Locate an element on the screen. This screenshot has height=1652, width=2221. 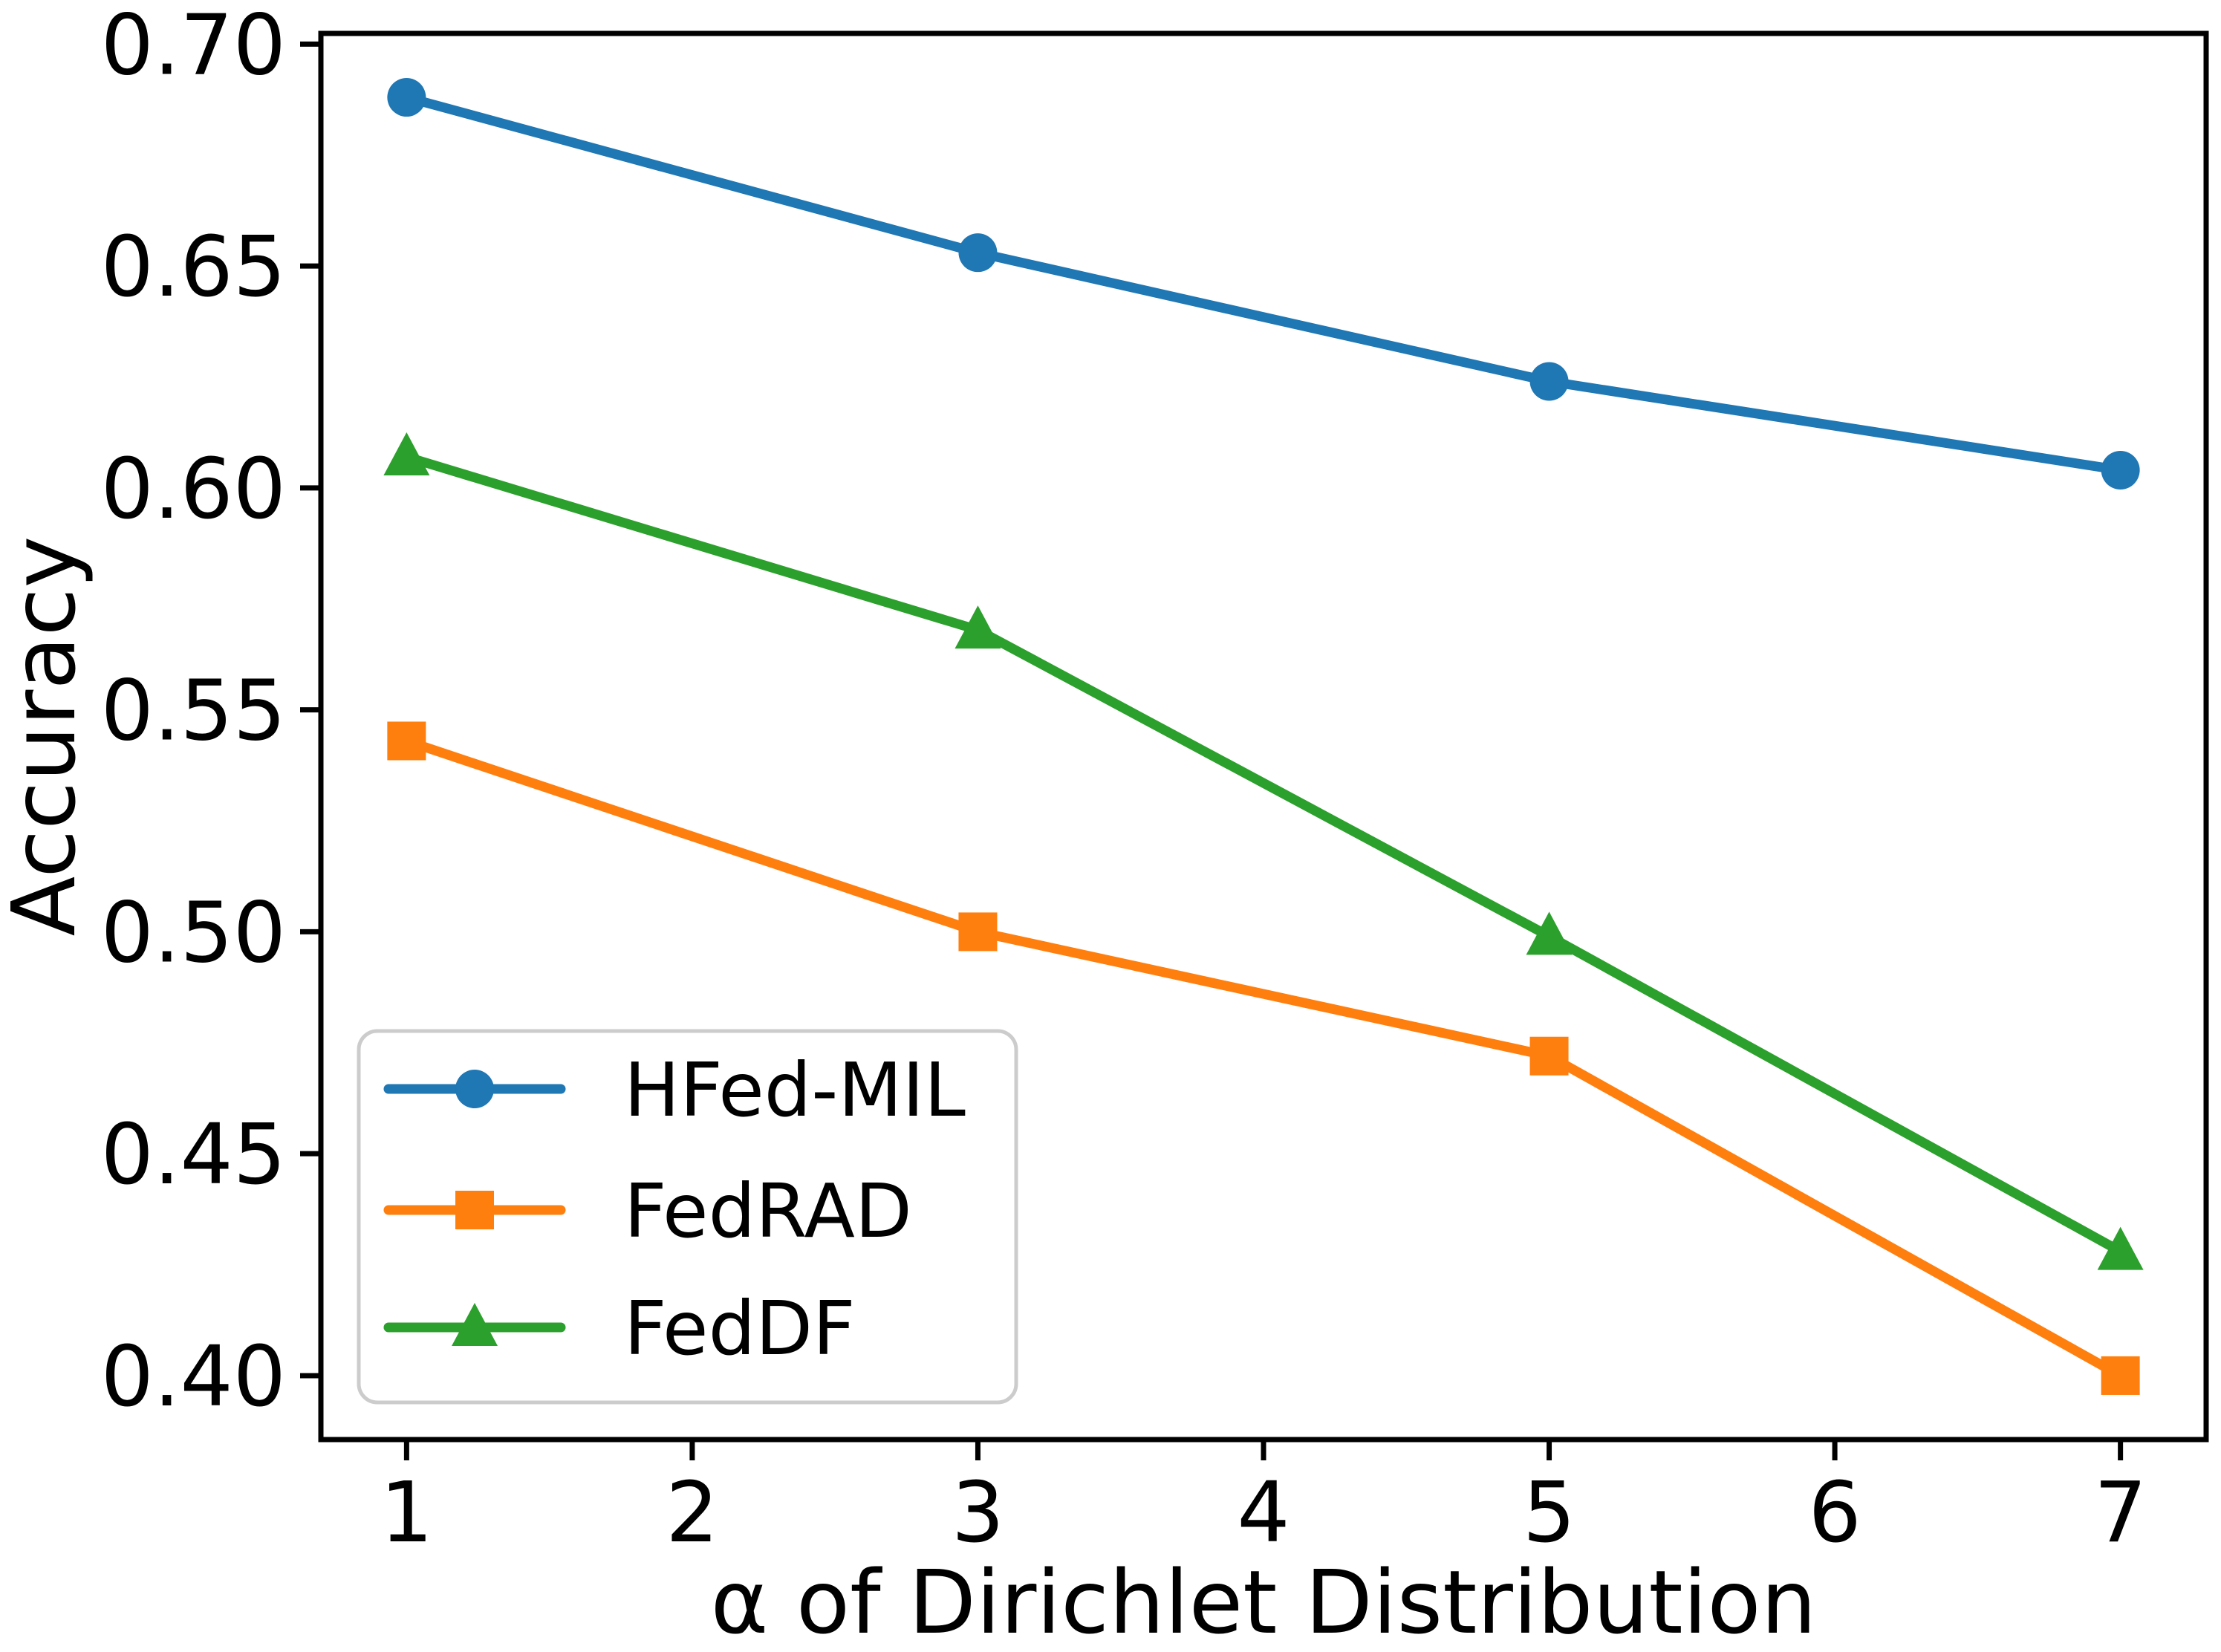
data-point-FedDF-x7 is located at coordinates (2120, 1248).